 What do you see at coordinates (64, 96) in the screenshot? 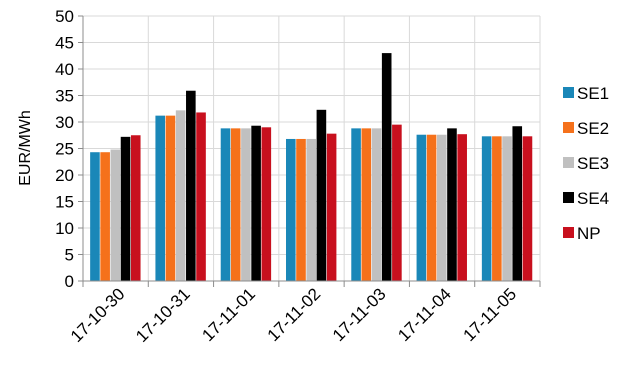
I see `y-tick-label-7: 35` at bounding box center [64, 96].